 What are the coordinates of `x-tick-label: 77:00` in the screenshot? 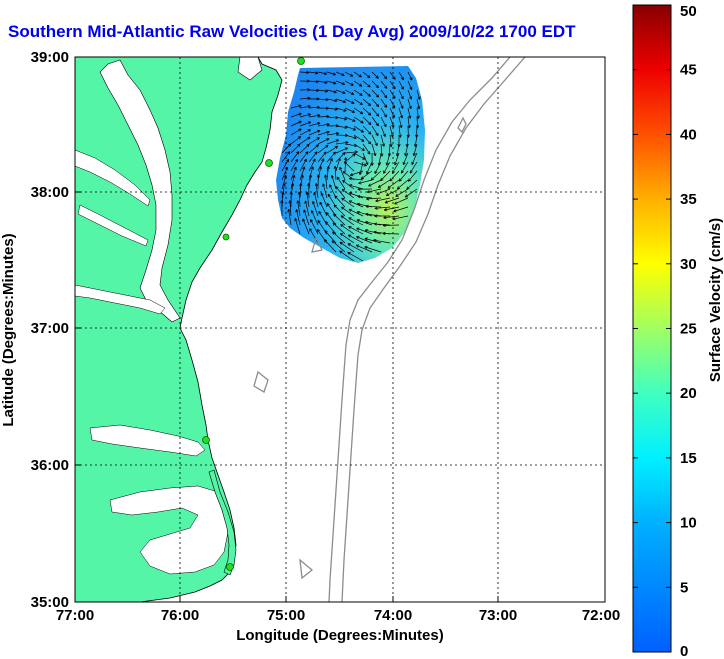 It's located at (75, 615).